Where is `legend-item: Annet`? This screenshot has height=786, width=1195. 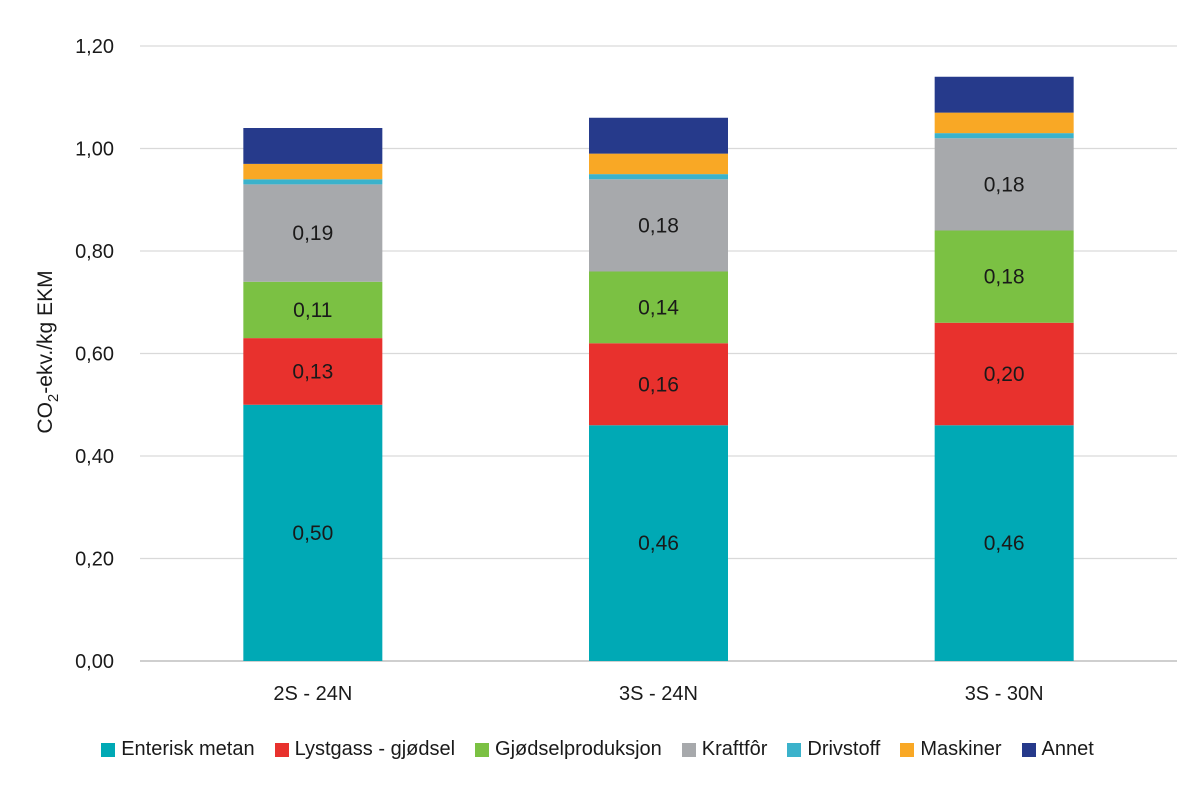 legend-item: Annet is located at coordinates (1057, 749).